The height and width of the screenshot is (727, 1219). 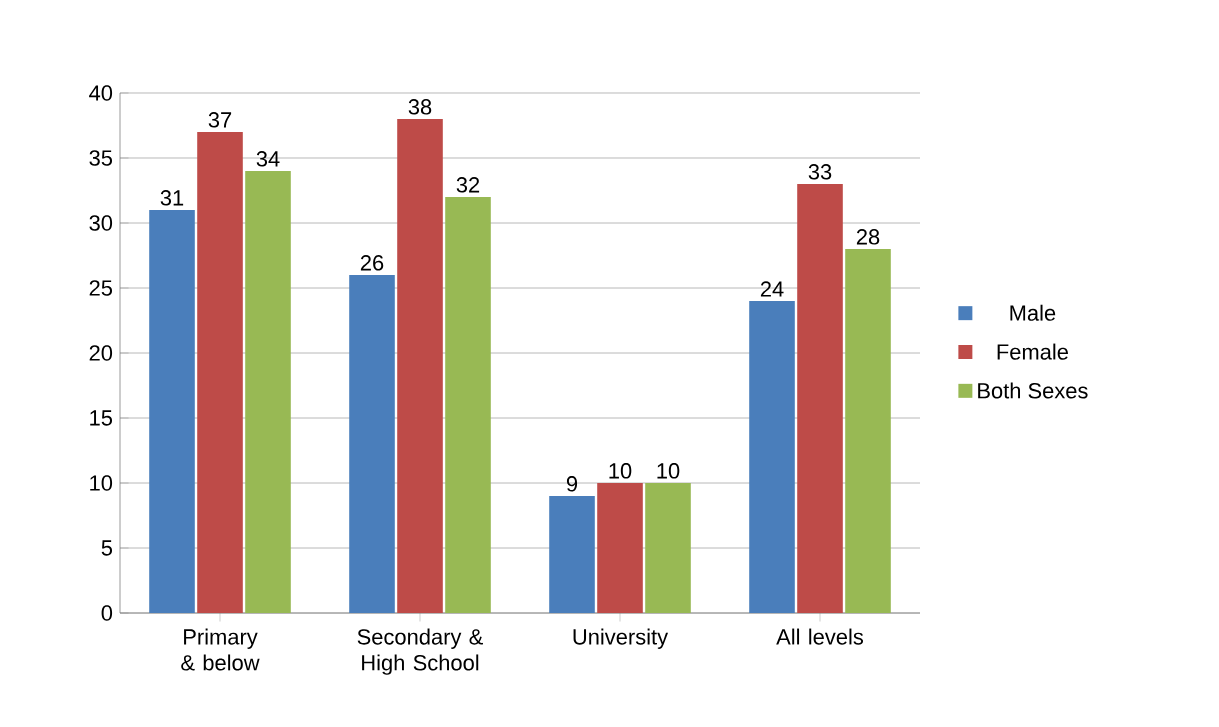 What do you see at coordinates (572, 484) in the screenshot?
I see `data-label: 9` at bounding box center [572, 484].